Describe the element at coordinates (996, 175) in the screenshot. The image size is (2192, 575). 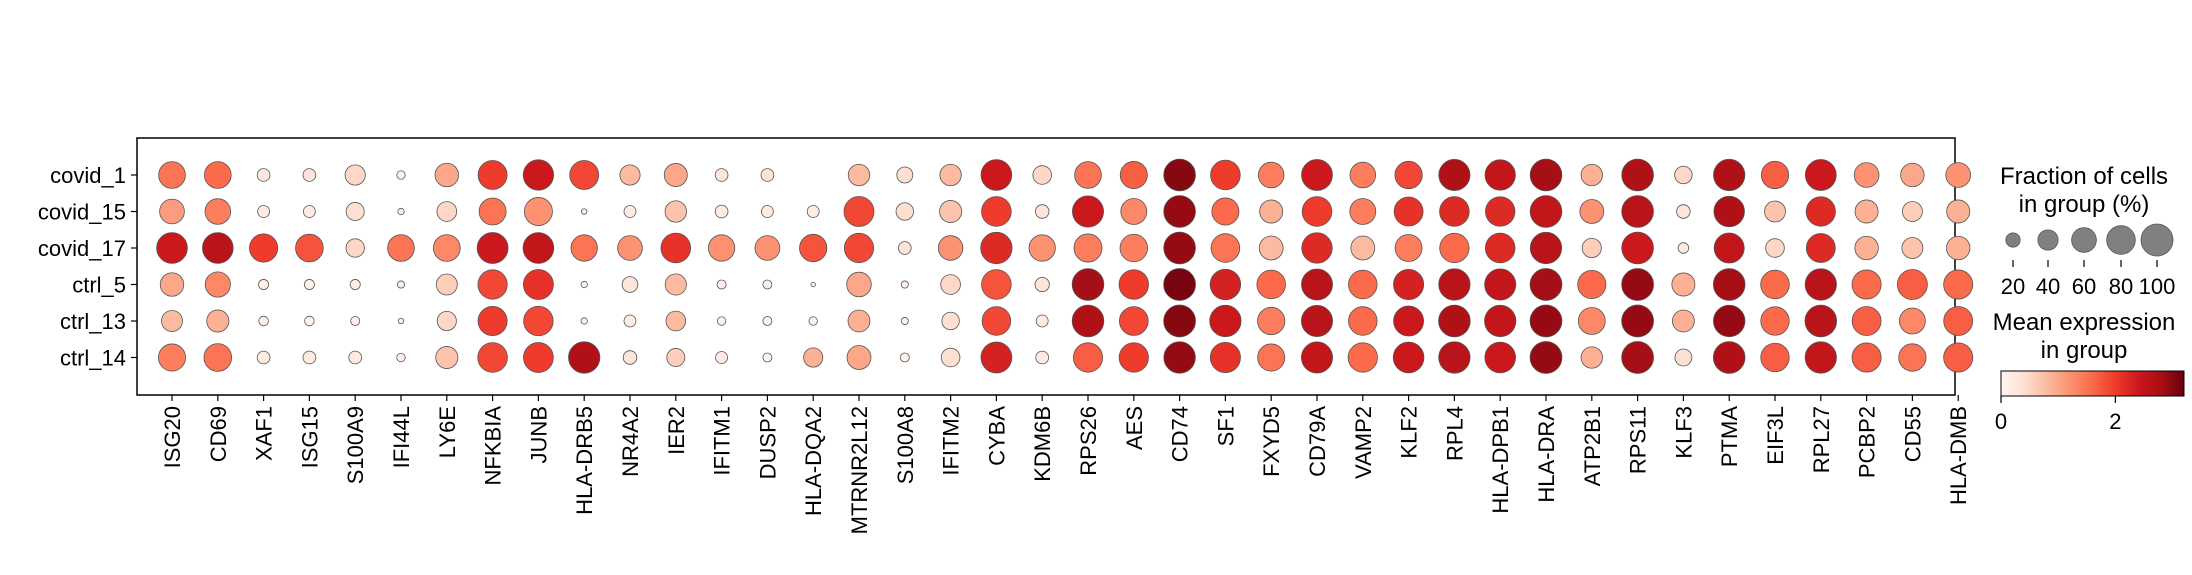
I see `dot-covid_1-CYBA` at that location.